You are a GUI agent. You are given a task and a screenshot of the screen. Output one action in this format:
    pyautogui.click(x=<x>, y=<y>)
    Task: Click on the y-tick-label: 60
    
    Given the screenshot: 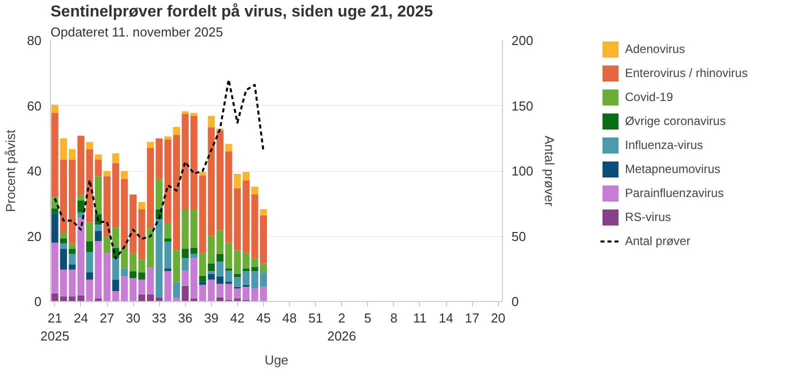 What is the action you would take?
    pyautogui.click(x=34, y=106)
    